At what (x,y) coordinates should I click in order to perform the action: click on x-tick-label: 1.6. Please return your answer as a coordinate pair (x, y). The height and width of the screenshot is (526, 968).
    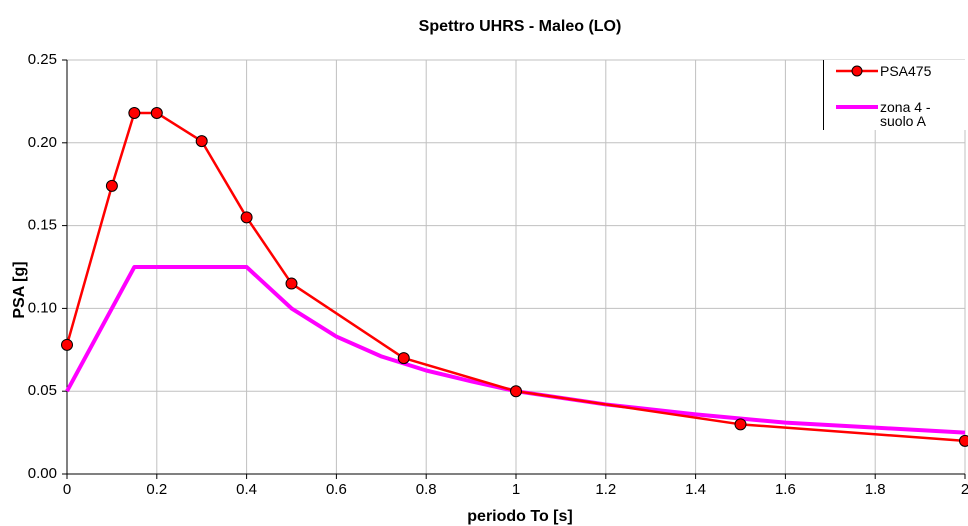
    Looking at the image, I should click on (785, 489).